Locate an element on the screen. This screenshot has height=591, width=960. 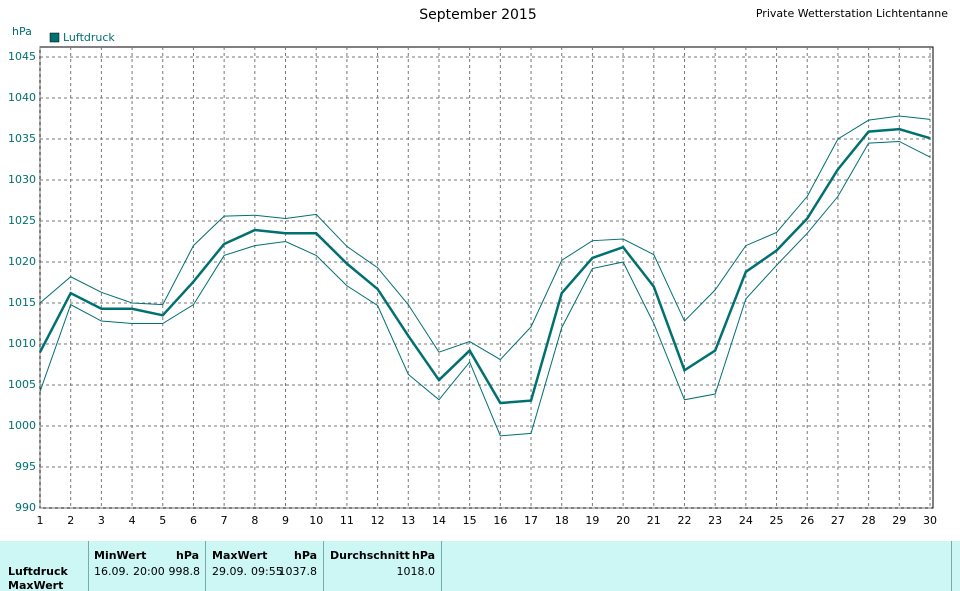
x-tick-label: 17 is located at coordinates (531, 520).